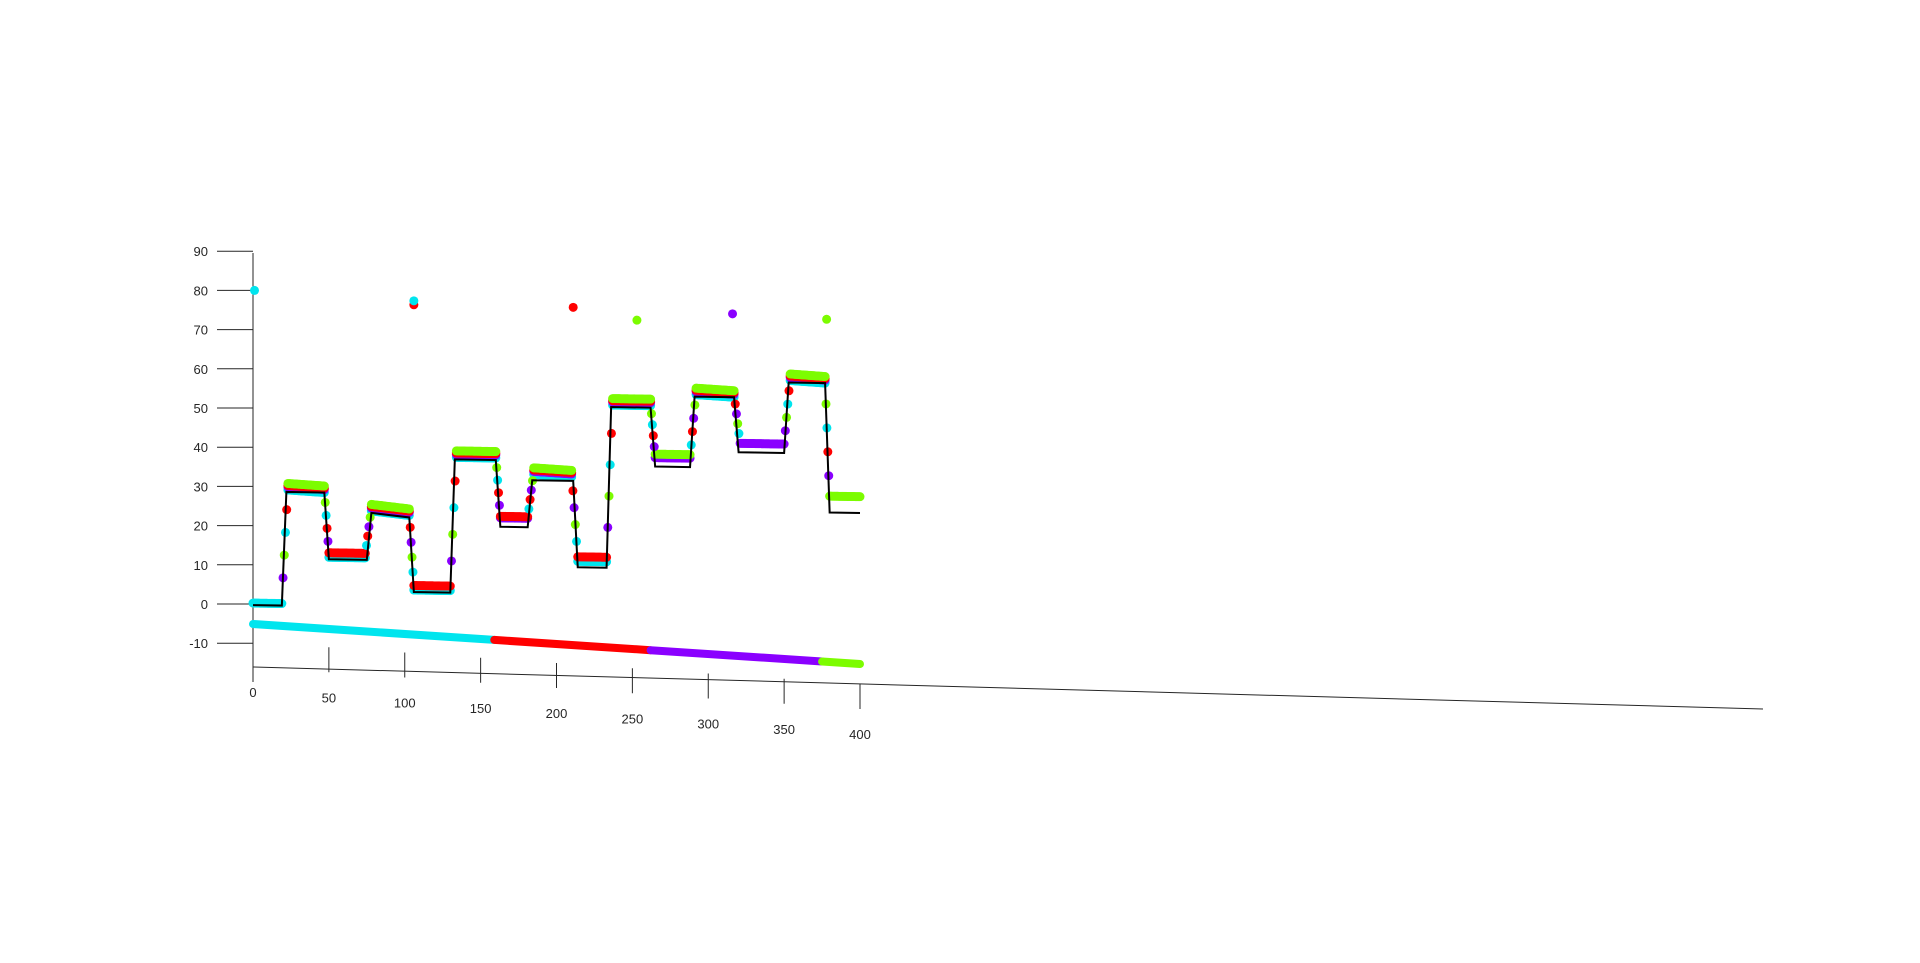 The width and height of the screenshot is (1920, 963). I want to click on x-tick-label: 300, so click(708, 724).